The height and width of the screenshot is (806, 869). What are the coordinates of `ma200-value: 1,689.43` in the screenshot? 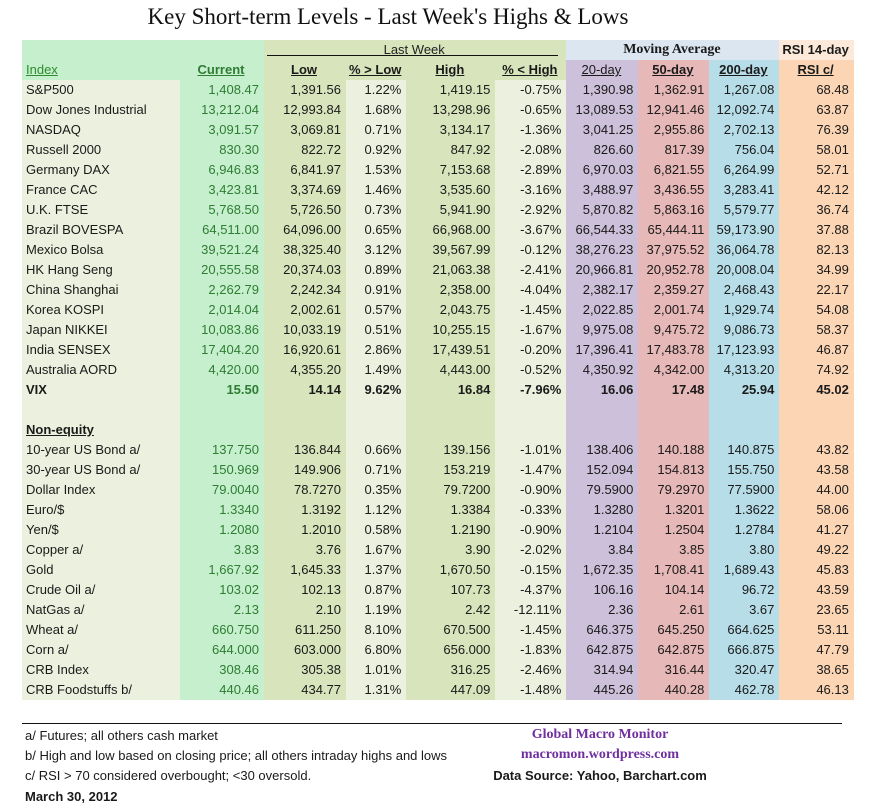 It's located at (744, 570).